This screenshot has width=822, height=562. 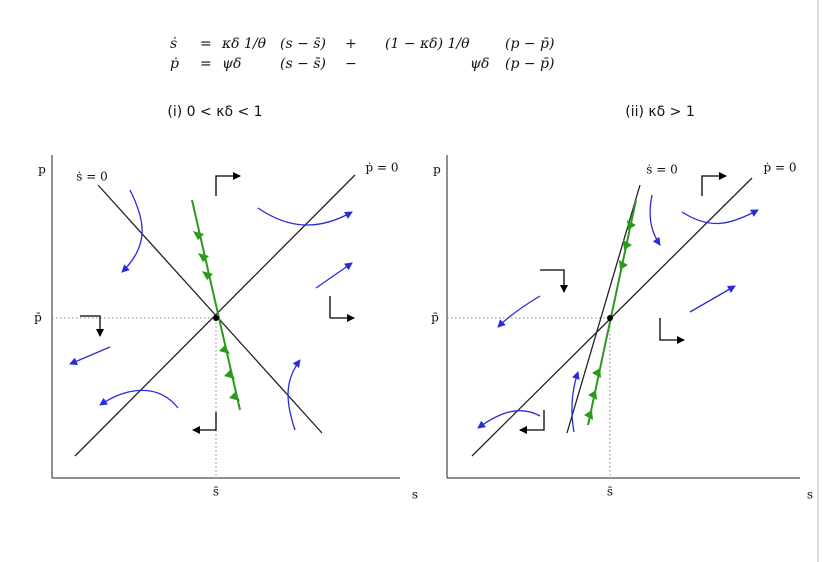 What do you see at coordinates (351, 64) in the screenshot?
I see `eq-op: −` at bounding box center [351, 64].